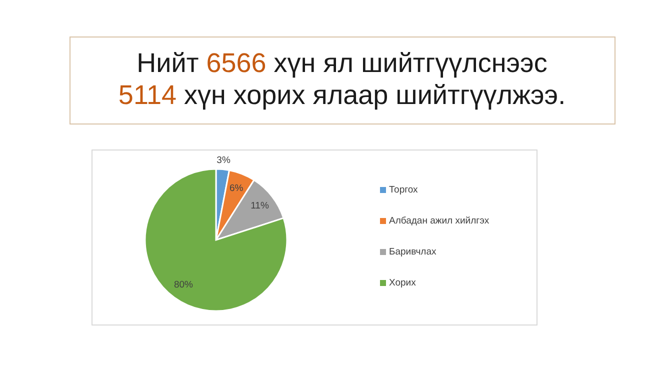 The height and width of the screenshot is (365, 650). What do you see at coordinates (439, 221) in the screenshot?
I see `legend-label: Албадан ажил хийлгэх` at bounding box center [439, 221].